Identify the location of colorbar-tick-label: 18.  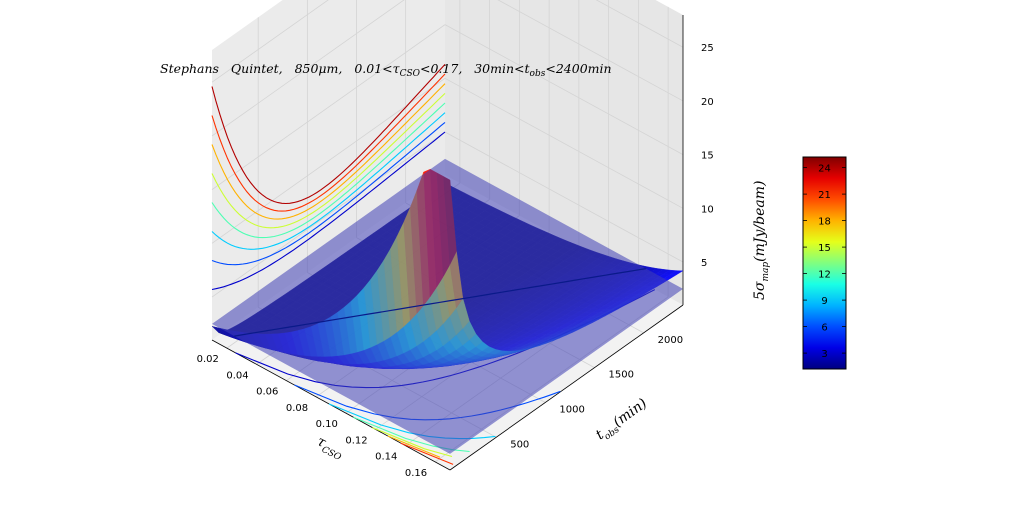
(824, 222).